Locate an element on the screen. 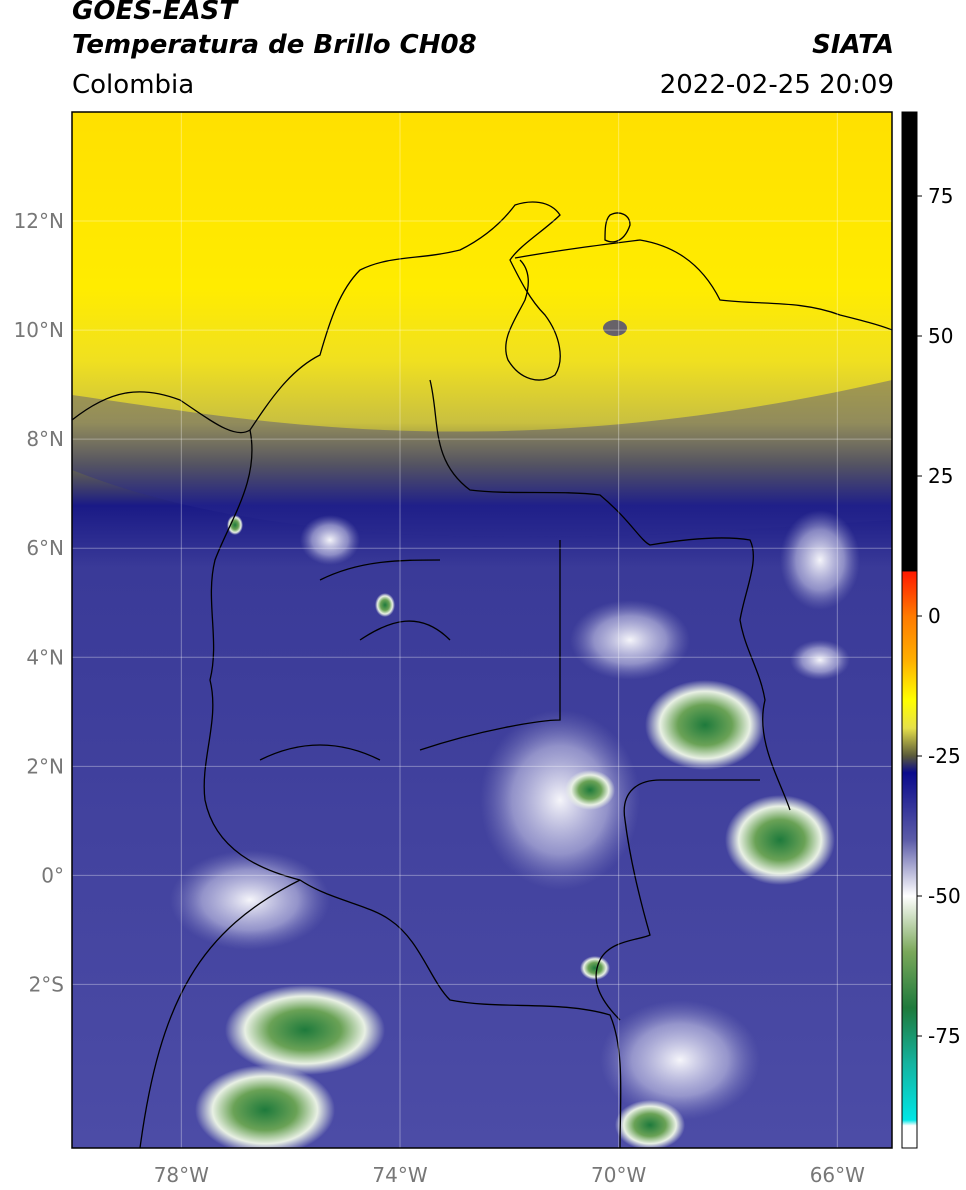 The height and width of the screenshot is (1190, 966). colorbar-label: 25 is located at coordinates (940, 476).